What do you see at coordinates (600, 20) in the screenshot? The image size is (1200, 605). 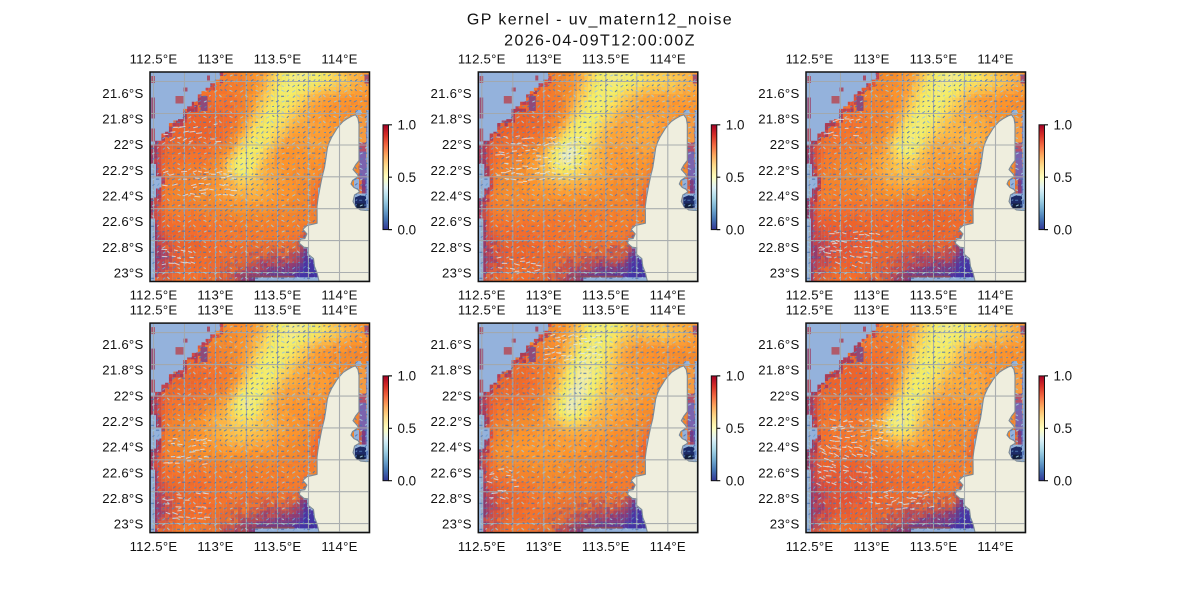 I see `svg-text: GP kernel - uv_matern12_noise` at bounding box center [600, 20].